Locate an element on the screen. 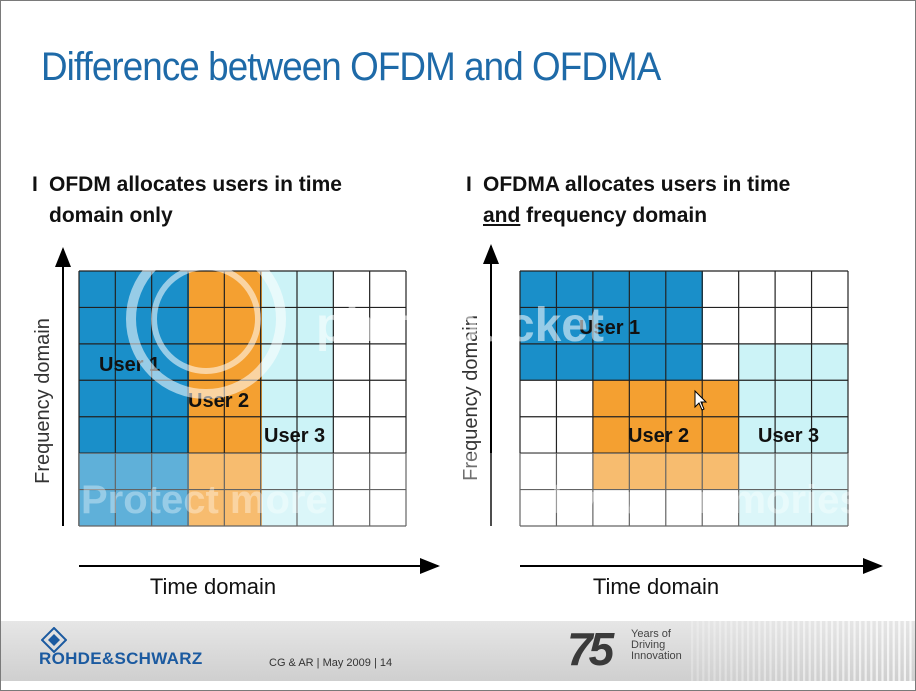 Image resolution: width=916 pixels, height=691 pixels. anniversary-number: 75 is located at coordinates (590, 649).